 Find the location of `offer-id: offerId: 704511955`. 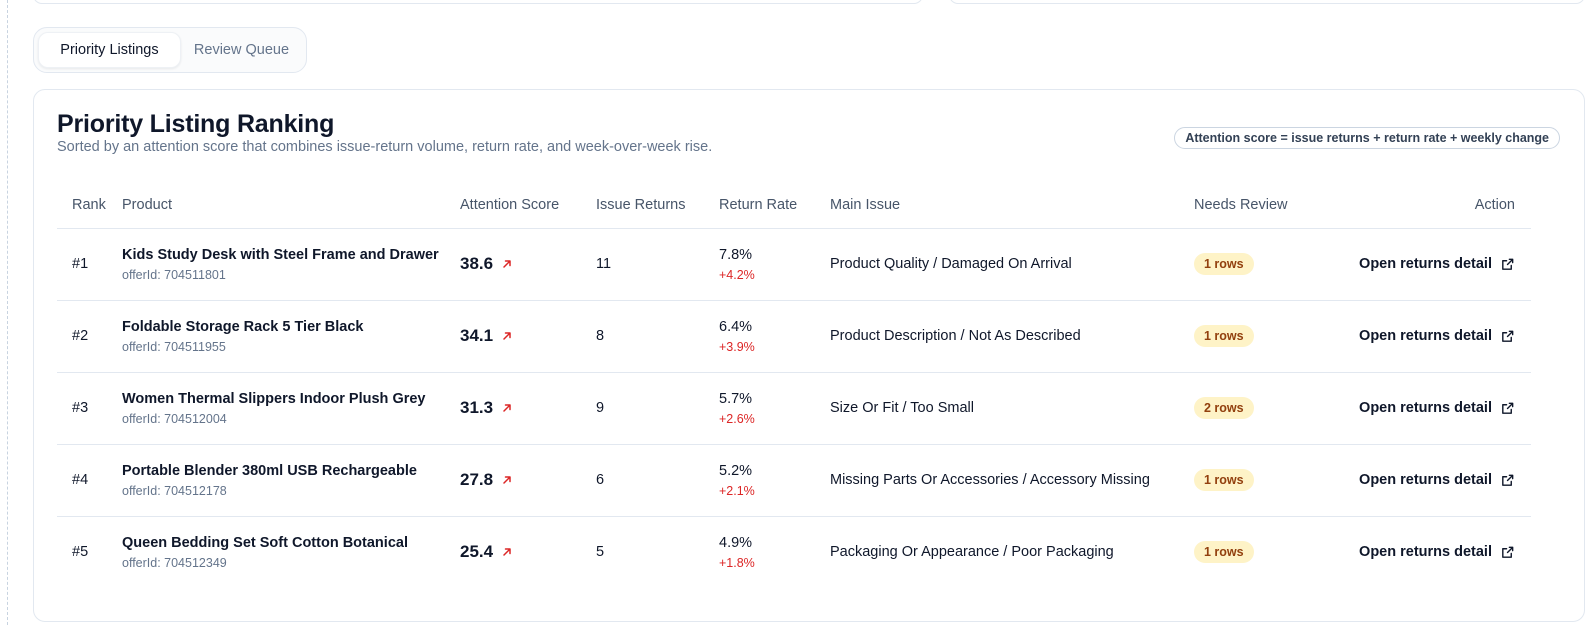

offer-id: offerId: 704511955 is located at coordinates (174, 346).